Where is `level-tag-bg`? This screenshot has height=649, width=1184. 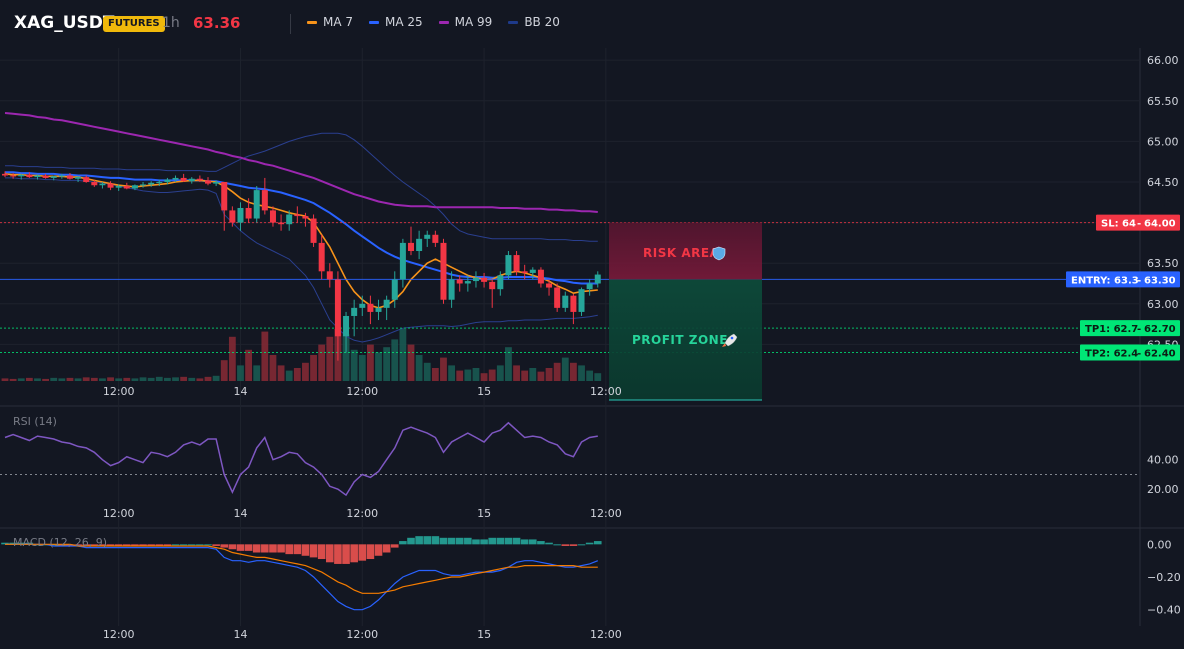 level-tag-bg is located at coordinates (1138, 222).